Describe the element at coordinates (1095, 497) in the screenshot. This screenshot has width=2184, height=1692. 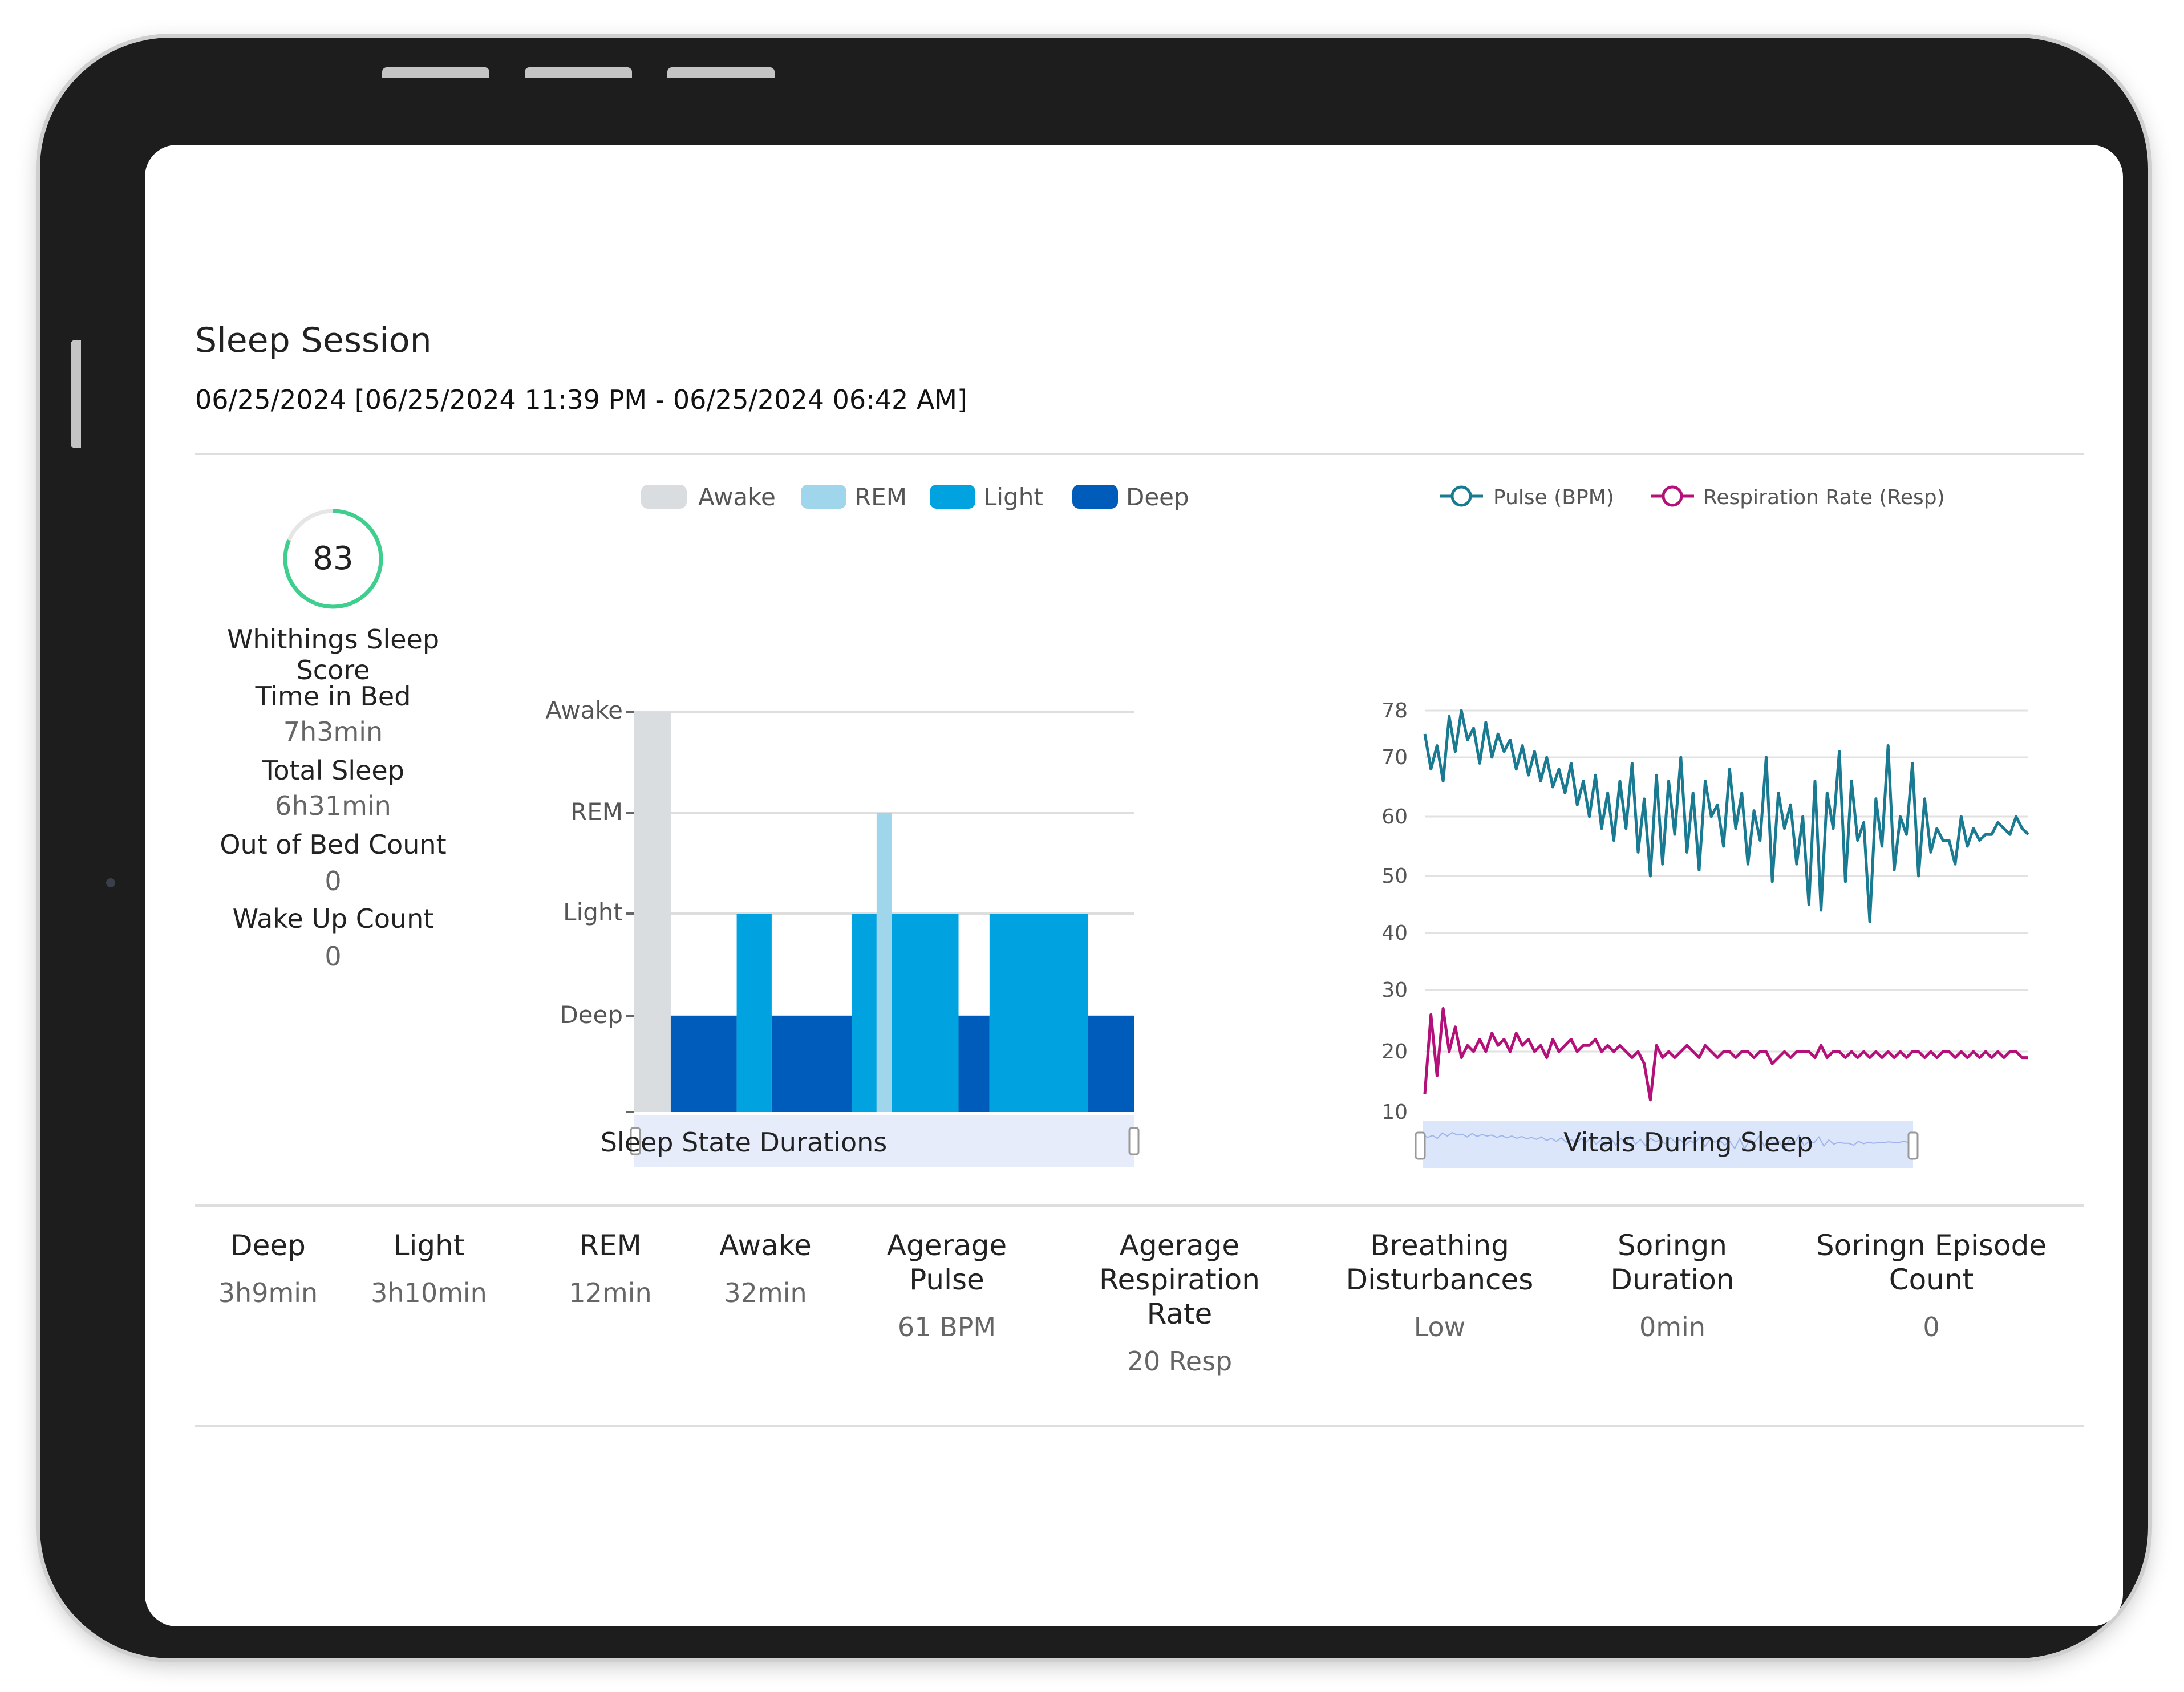
I see `legend-swatch-deep` at that location.